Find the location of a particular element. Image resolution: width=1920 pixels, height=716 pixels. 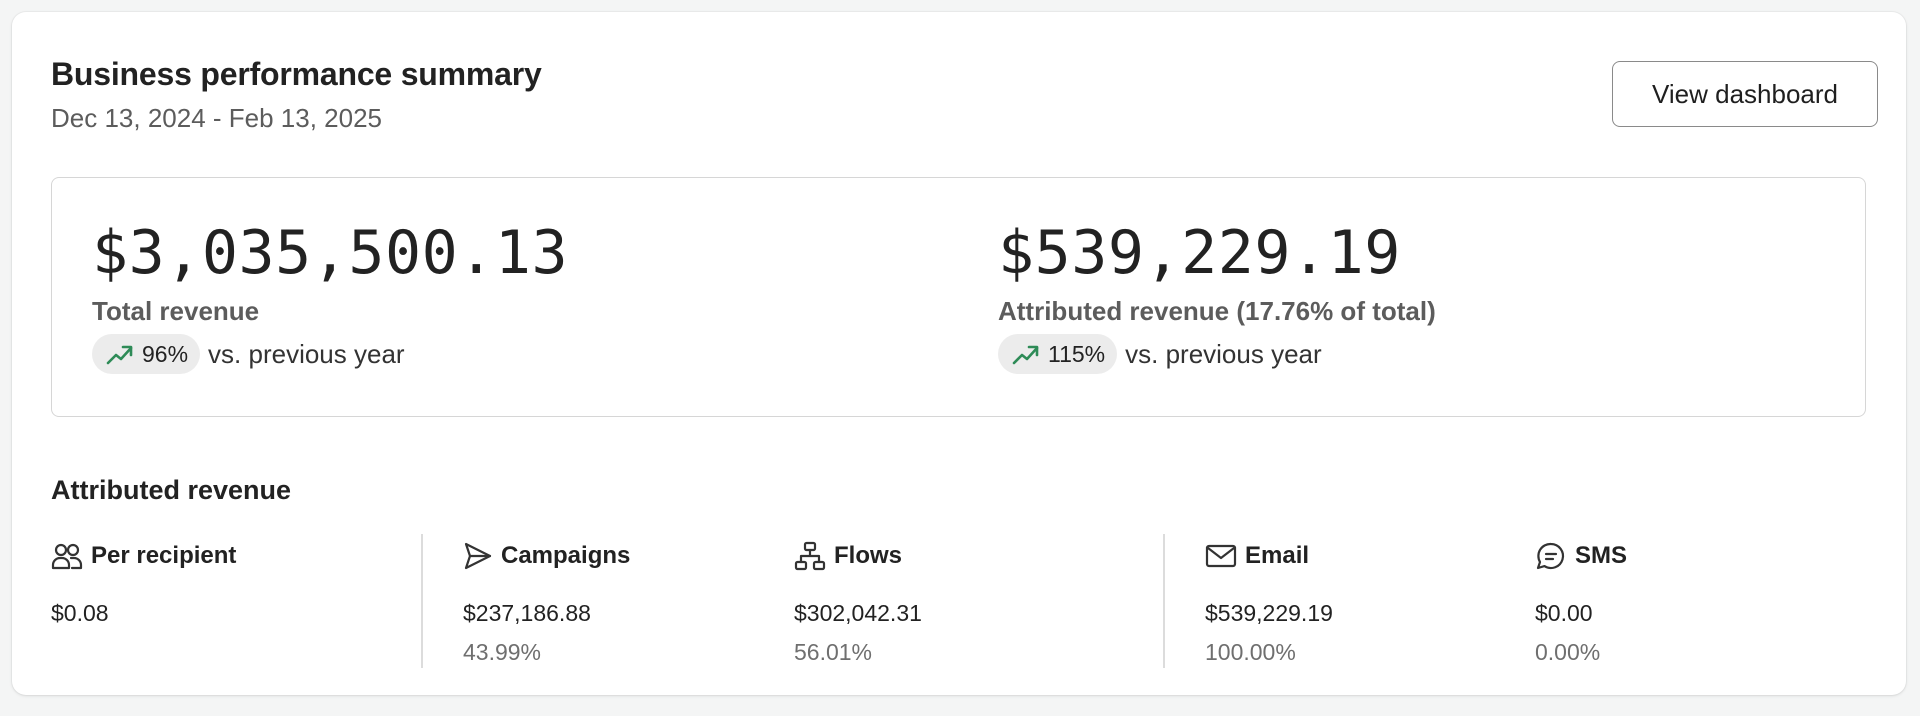

page-title: Business performance summary is located at coordinates (296, 74).